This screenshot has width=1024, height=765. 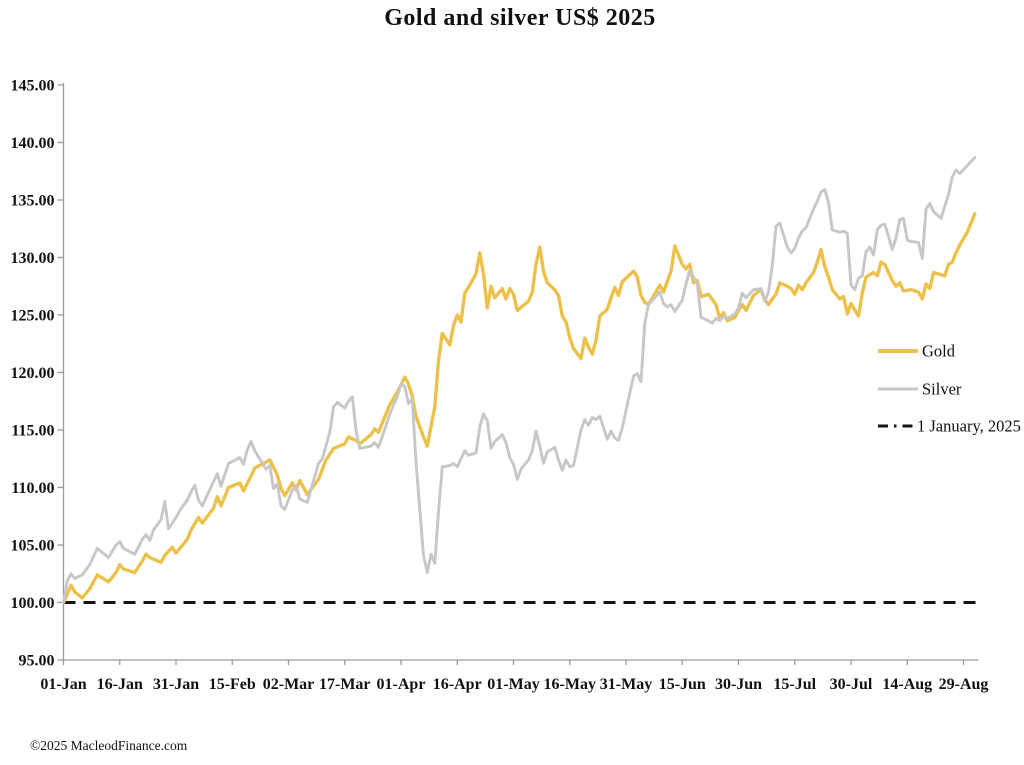 I want to click on y-tick-label: 115.00, so click(x=32, y=431).